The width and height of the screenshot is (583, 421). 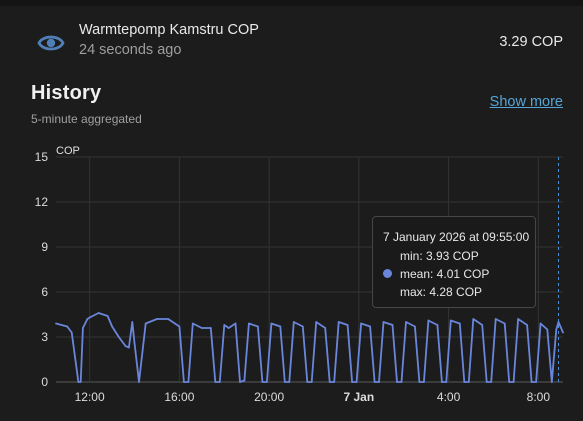 I want to click on top-strip, so click(x=291, y=3).